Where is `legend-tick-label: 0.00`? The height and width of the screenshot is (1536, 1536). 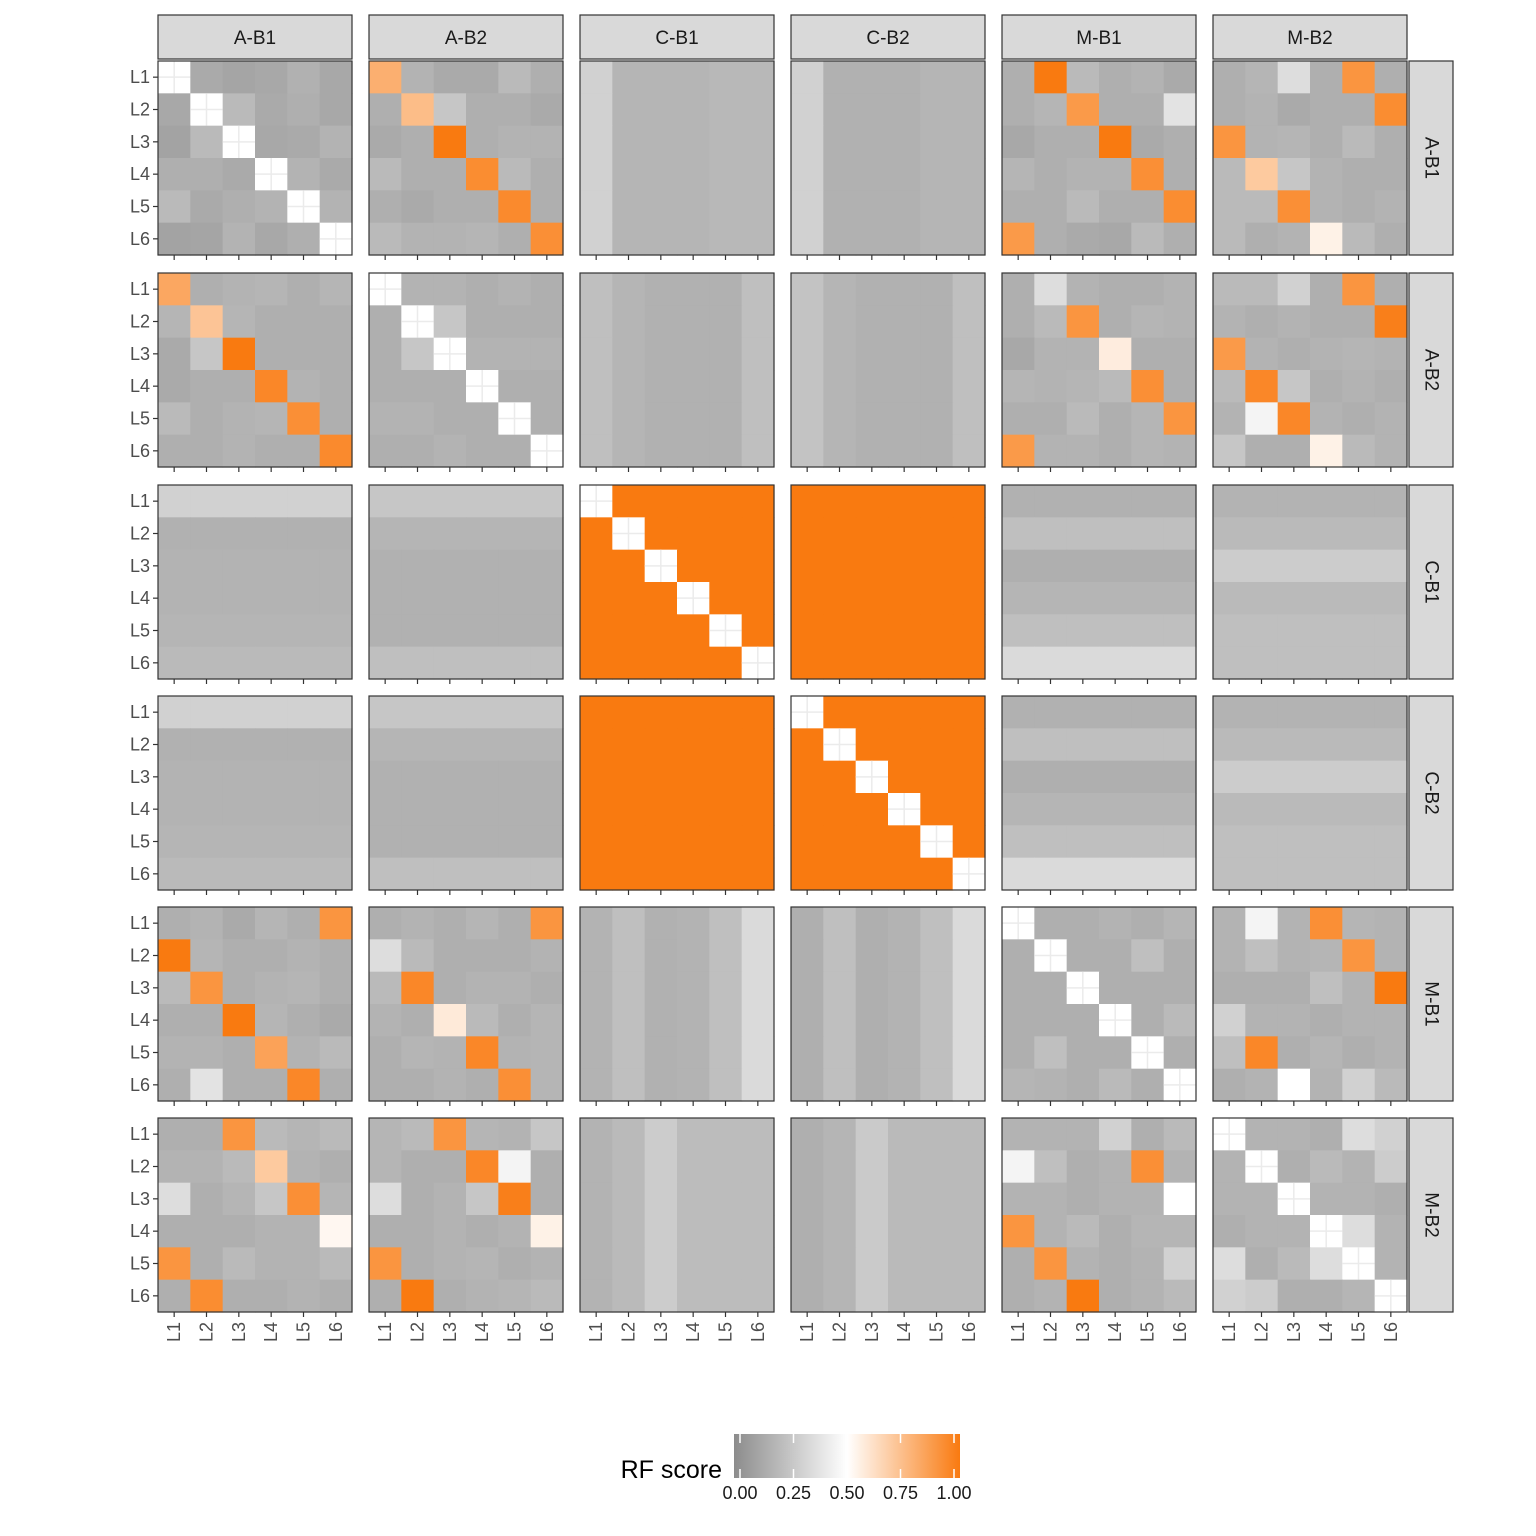
legend-tick-label: 0.00 is located at coordinates (739, 1493).